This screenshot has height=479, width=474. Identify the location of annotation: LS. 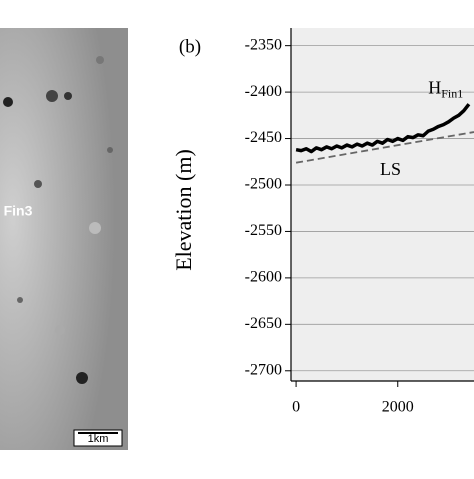
(390, 169).